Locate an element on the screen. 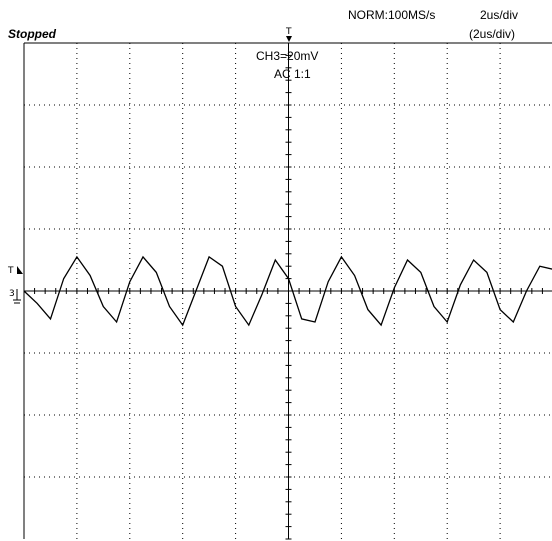  waveform-trace is located at coordinates (287, 291).